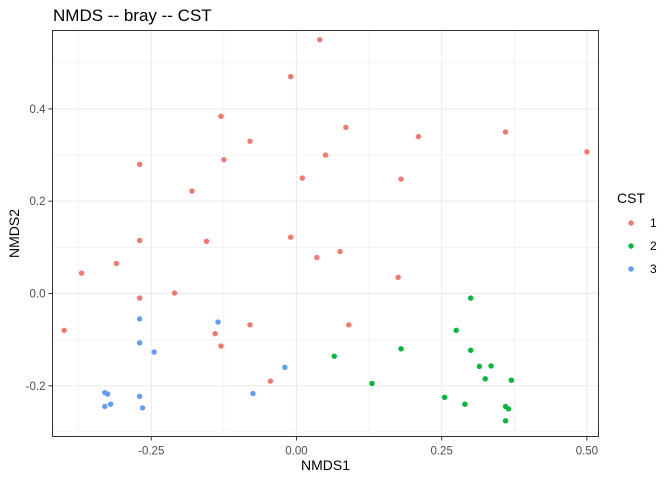 Image resolution: width=672 pixels, height=480 pixels. What do you see at coordinates (653, 223) in the screenshot?
I see `legend-label: 1` at bounding box center [653, 223].